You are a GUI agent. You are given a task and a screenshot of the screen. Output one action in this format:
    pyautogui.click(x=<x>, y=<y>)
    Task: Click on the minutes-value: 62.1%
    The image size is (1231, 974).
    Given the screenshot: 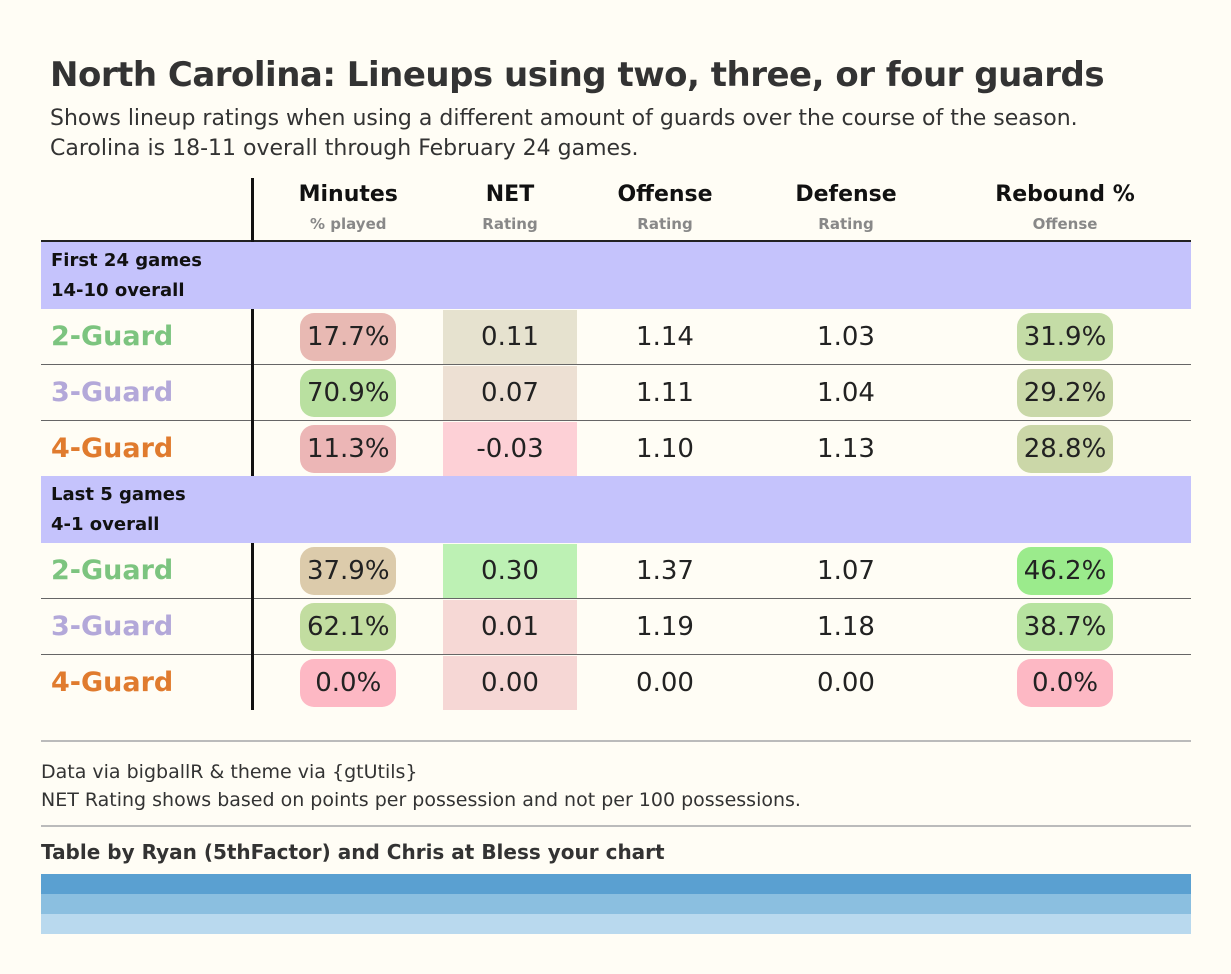 What is the action you would take?
    pyautogui.click(x=348, y=626)
    